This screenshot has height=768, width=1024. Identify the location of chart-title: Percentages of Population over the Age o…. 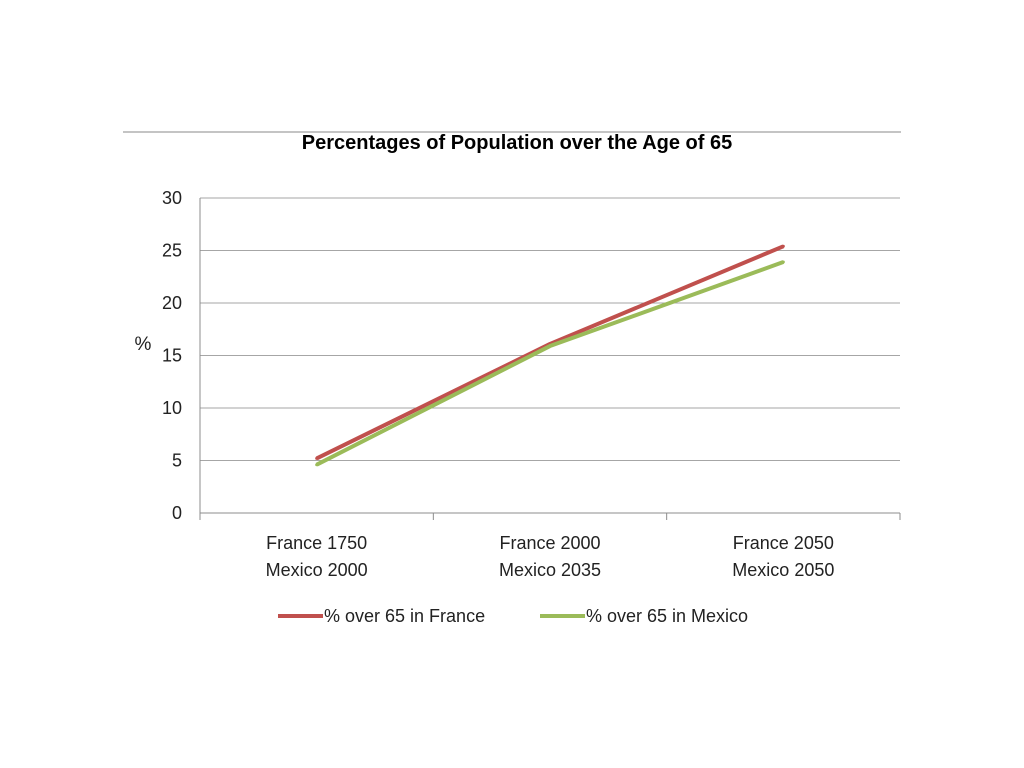
(517, 143).